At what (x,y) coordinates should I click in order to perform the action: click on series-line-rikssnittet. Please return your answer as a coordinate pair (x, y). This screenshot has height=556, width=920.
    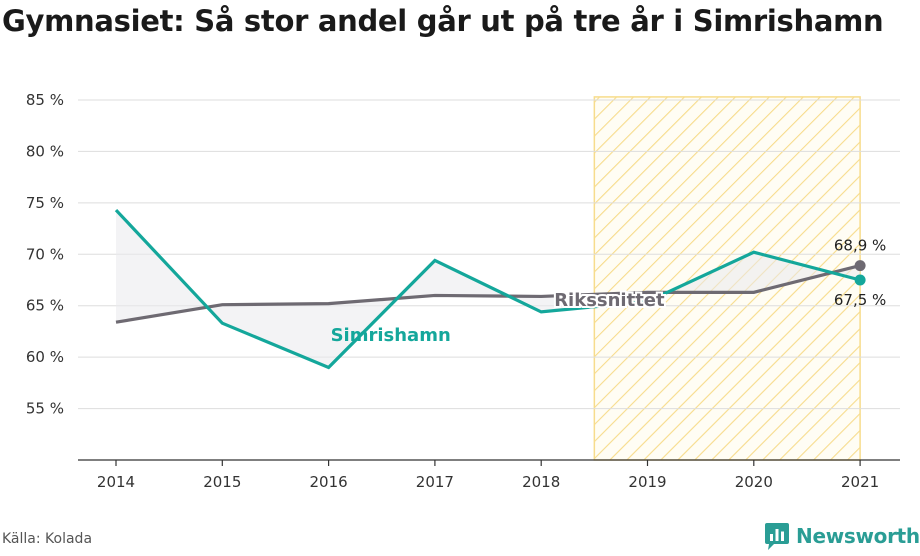
    Looking at the image, I should click on (488, 294).